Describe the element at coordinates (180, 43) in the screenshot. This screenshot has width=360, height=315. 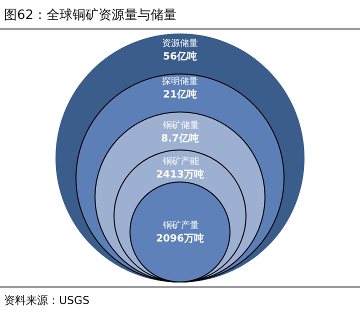
I see `category-label: 资源储量` at that location.